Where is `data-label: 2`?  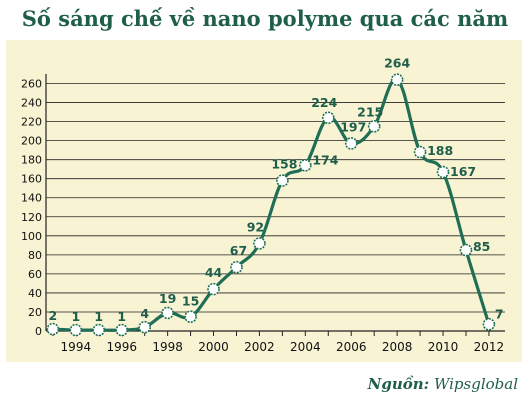 data-label: 2 is located at coordinates (53, 315).